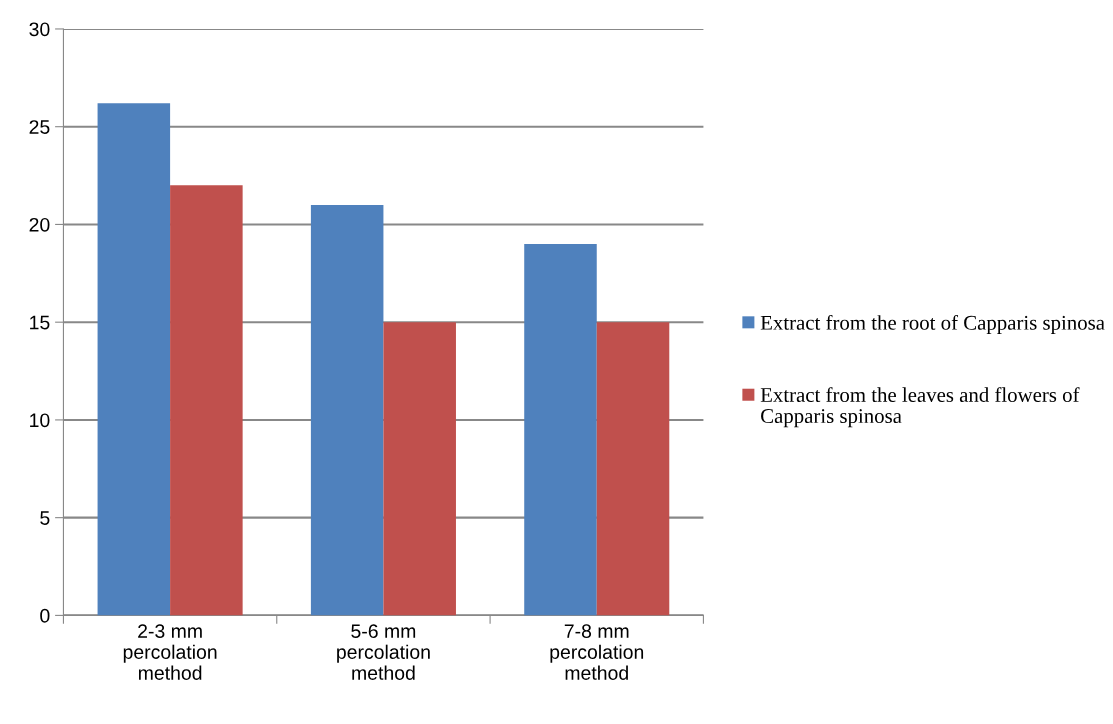 This screenshot has height=724, width=1113. Describe the element at coordinates (170, 652) in the screenshot. I see `x-tick-label: 2-3 mm percolation method` at that location.